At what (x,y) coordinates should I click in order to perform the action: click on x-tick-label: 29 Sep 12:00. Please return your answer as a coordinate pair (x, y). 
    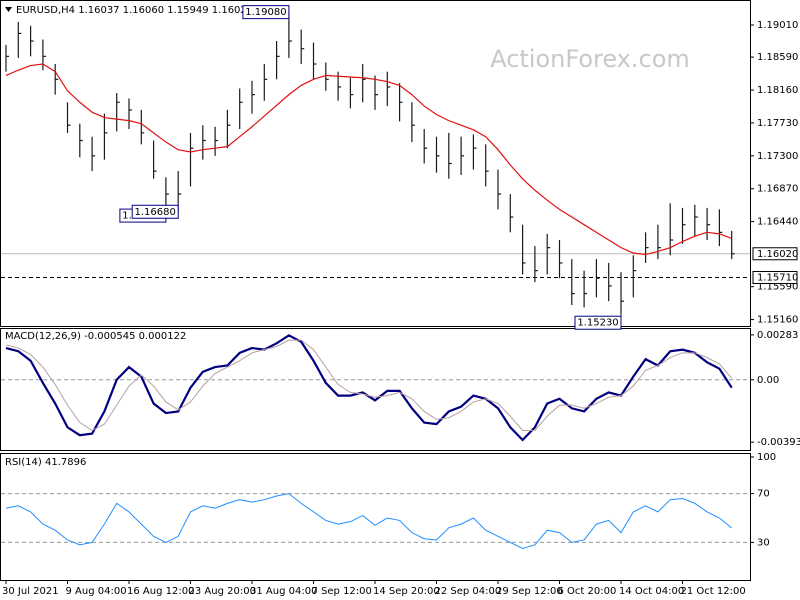
    Looking at the image, I should click on (529, 591).